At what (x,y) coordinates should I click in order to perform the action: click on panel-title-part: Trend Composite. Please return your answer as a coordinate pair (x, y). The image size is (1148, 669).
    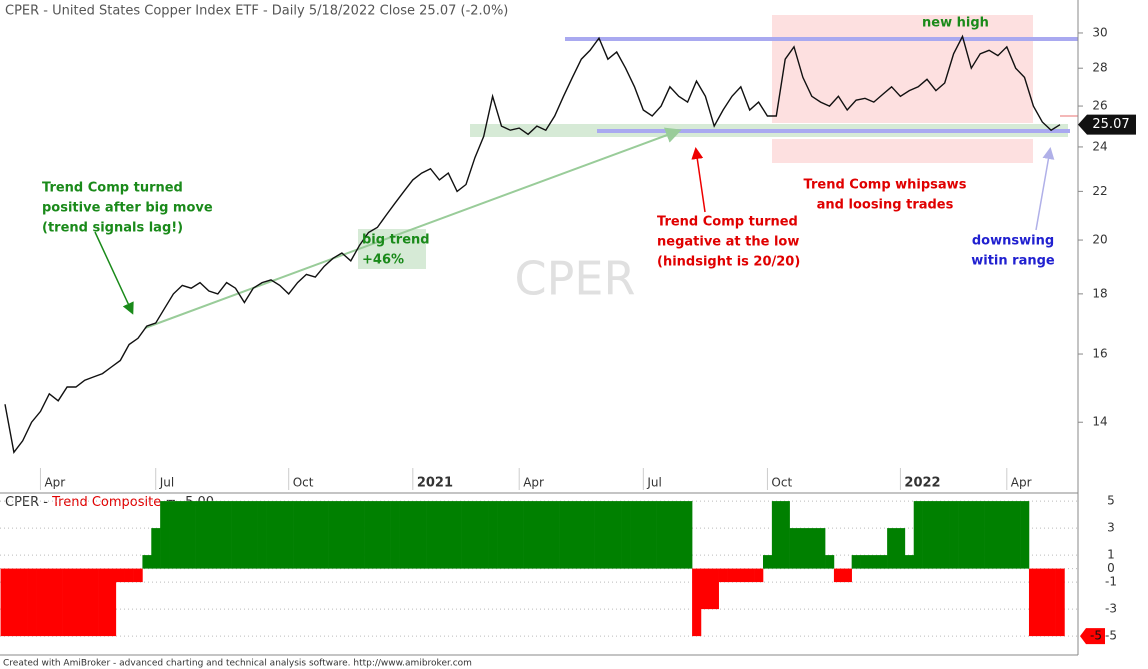
    Looking at the image, I should click on (106, 502).